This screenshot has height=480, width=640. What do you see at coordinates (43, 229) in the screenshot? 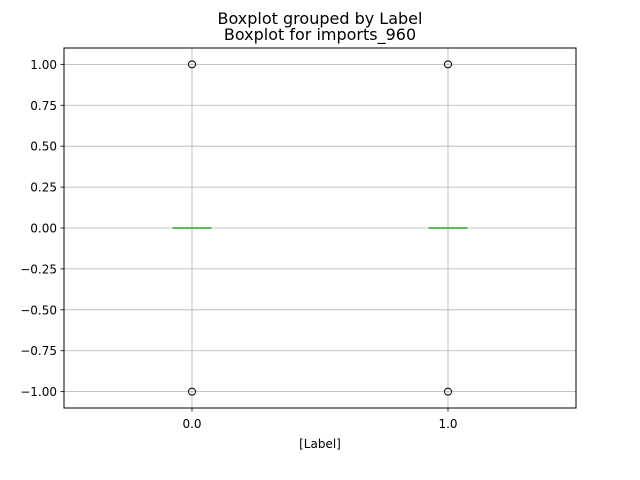
I see `y-tick-label: 0.00` at bounding box center [43, 229].